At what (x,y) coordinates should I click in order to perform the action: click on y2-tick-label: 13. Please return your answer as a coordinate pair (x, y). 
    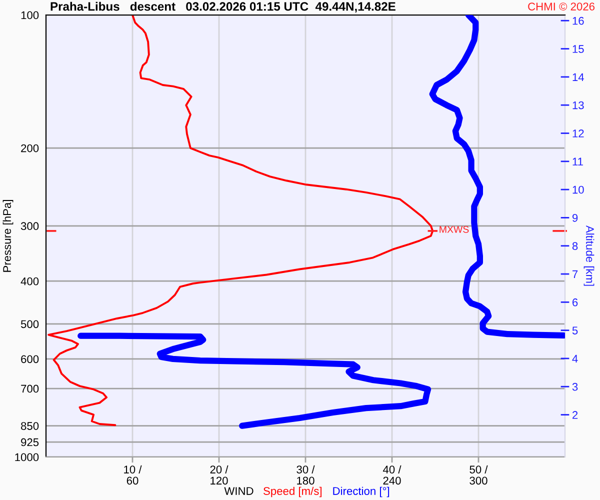
    Looking at the image, I should click on (578, 105).